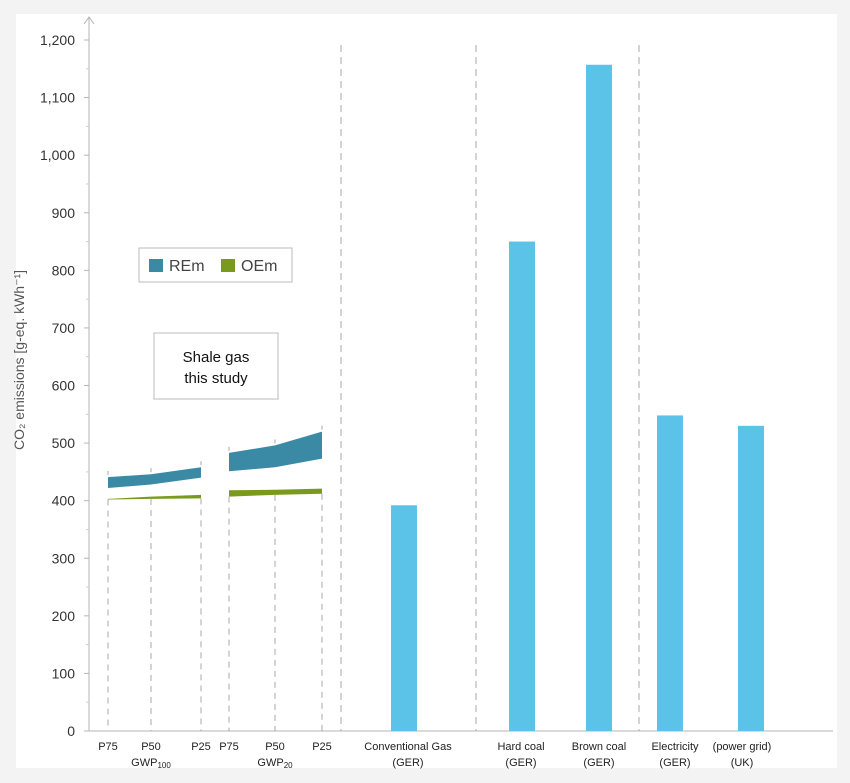  What do you see at coordinates (57, 98) in the screenshot?
I see `y-tick-label: 1,100` at bounding box center [57, 98].